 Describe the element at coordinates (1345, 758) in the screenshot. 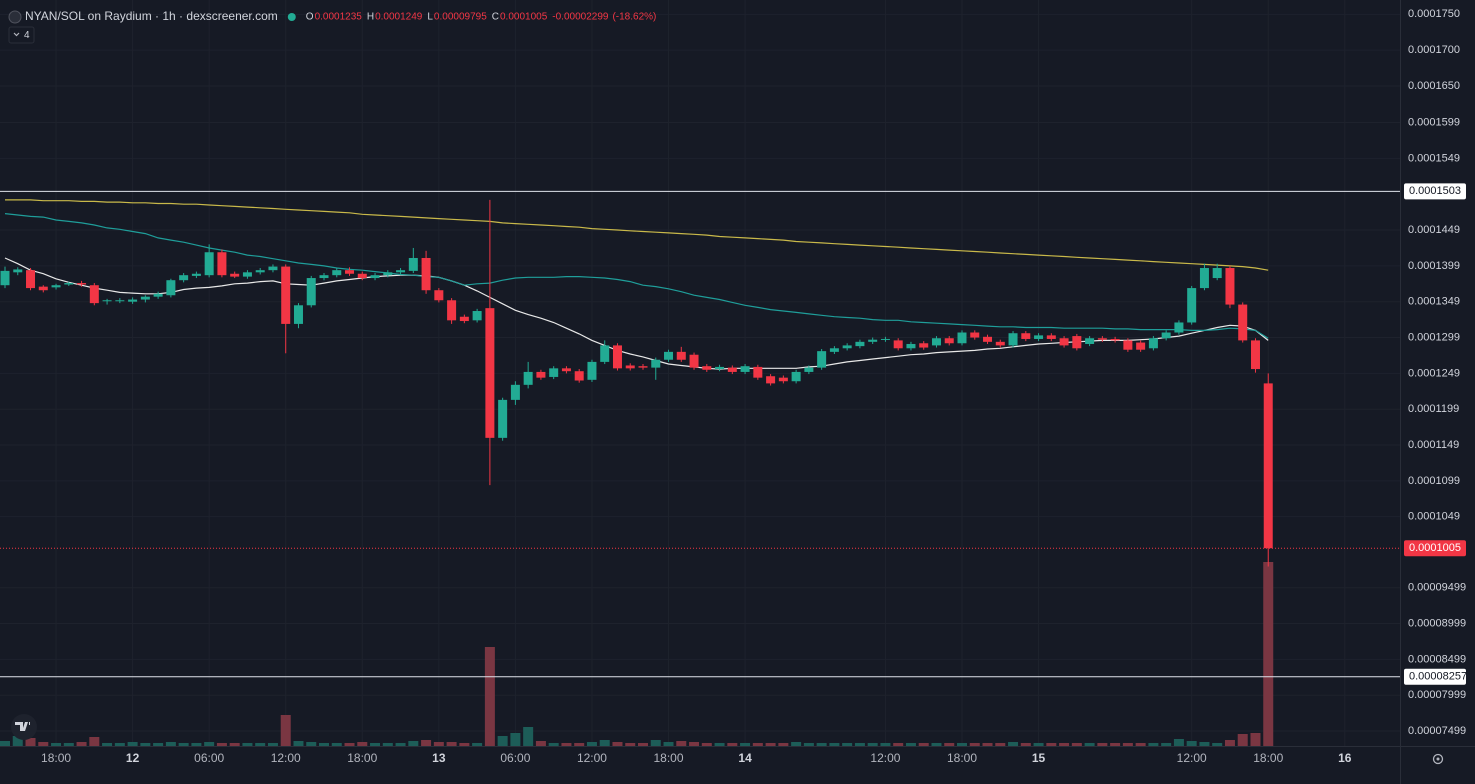

I see `x-tick-label: 16` at that location.